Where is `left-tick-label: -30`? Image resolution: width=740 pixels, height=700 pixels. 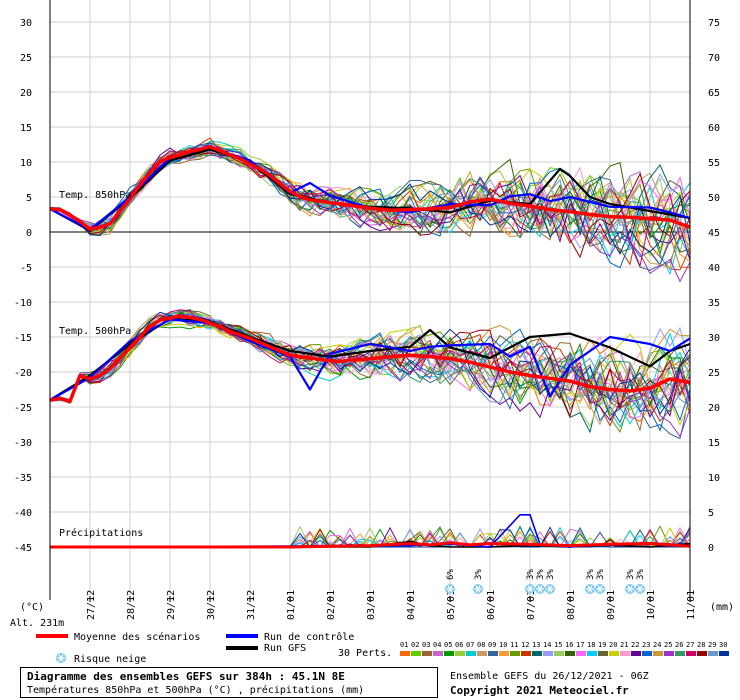
left-tick-label: -30 is located at coordinates (23, 443).